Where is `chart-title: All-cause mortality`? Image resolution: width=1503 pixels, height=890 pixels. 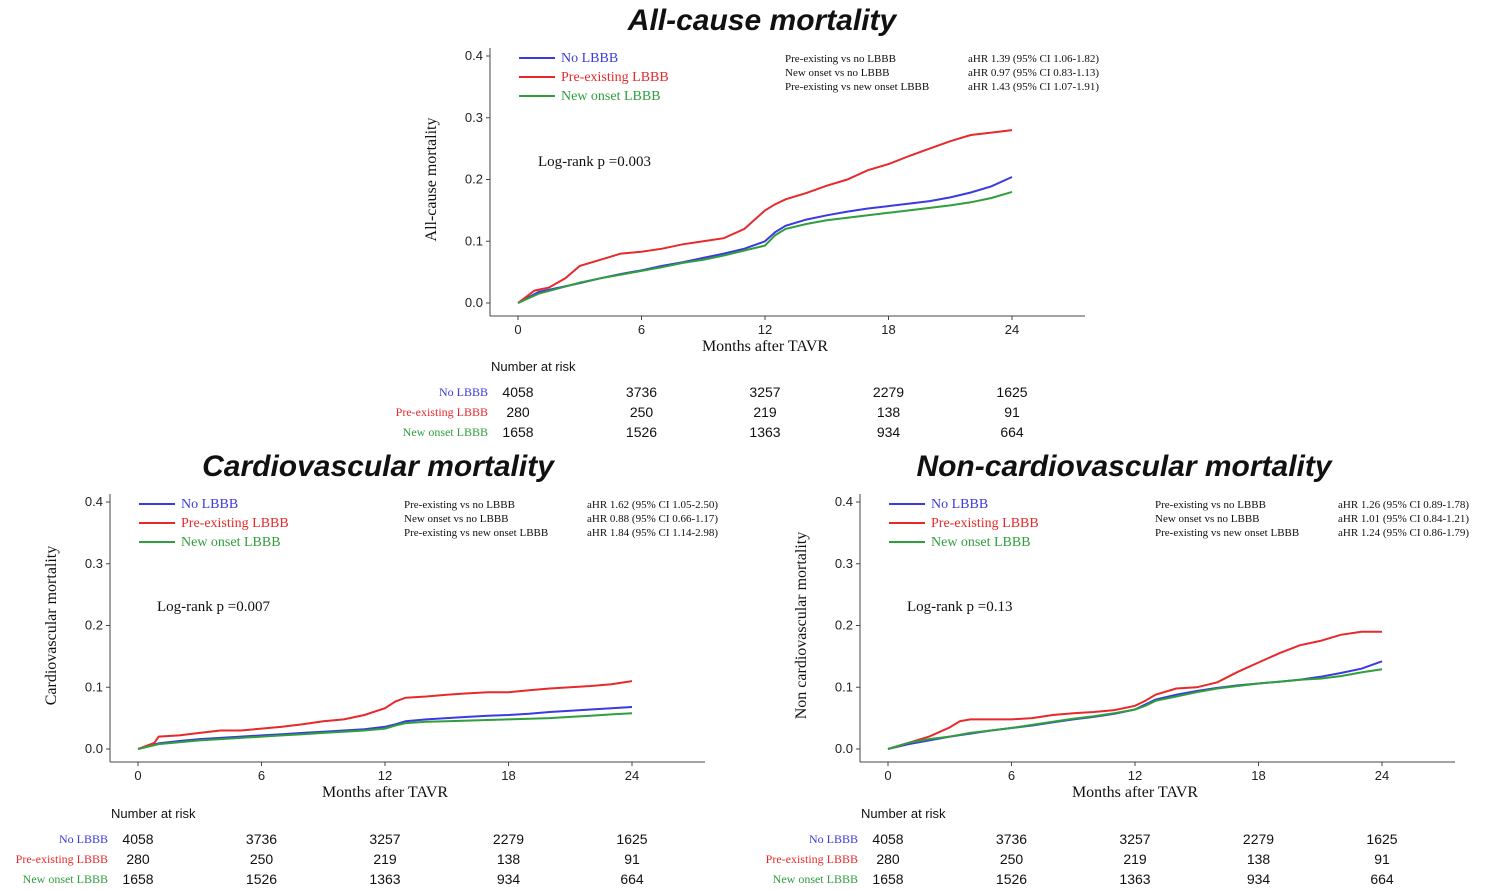
chart-title: All-cause mortality is located at coordinates (762, 20).